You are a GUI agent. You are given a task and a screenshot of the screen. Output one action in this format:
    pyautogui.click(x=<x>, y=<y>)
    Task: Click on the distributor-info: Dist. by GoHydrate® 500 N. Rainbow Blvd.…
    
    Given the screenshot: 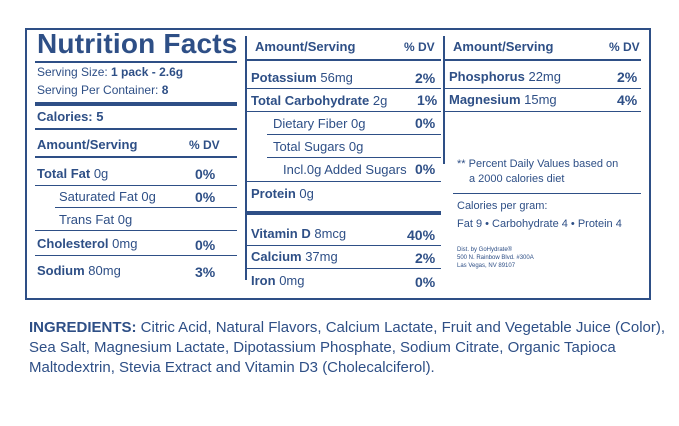 What is the action you would take?
    pyautogui.click(x=495, y=258)
    